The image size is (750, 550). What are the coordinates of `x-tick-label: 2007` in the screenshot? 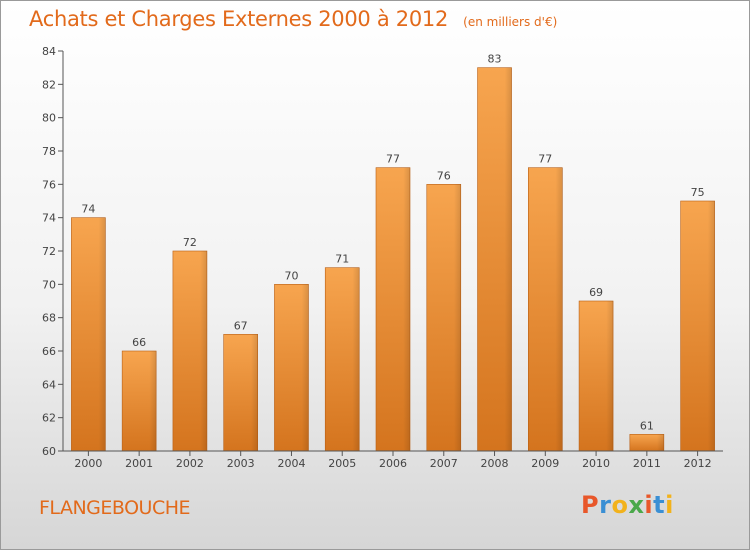 It's located at (444, 463).